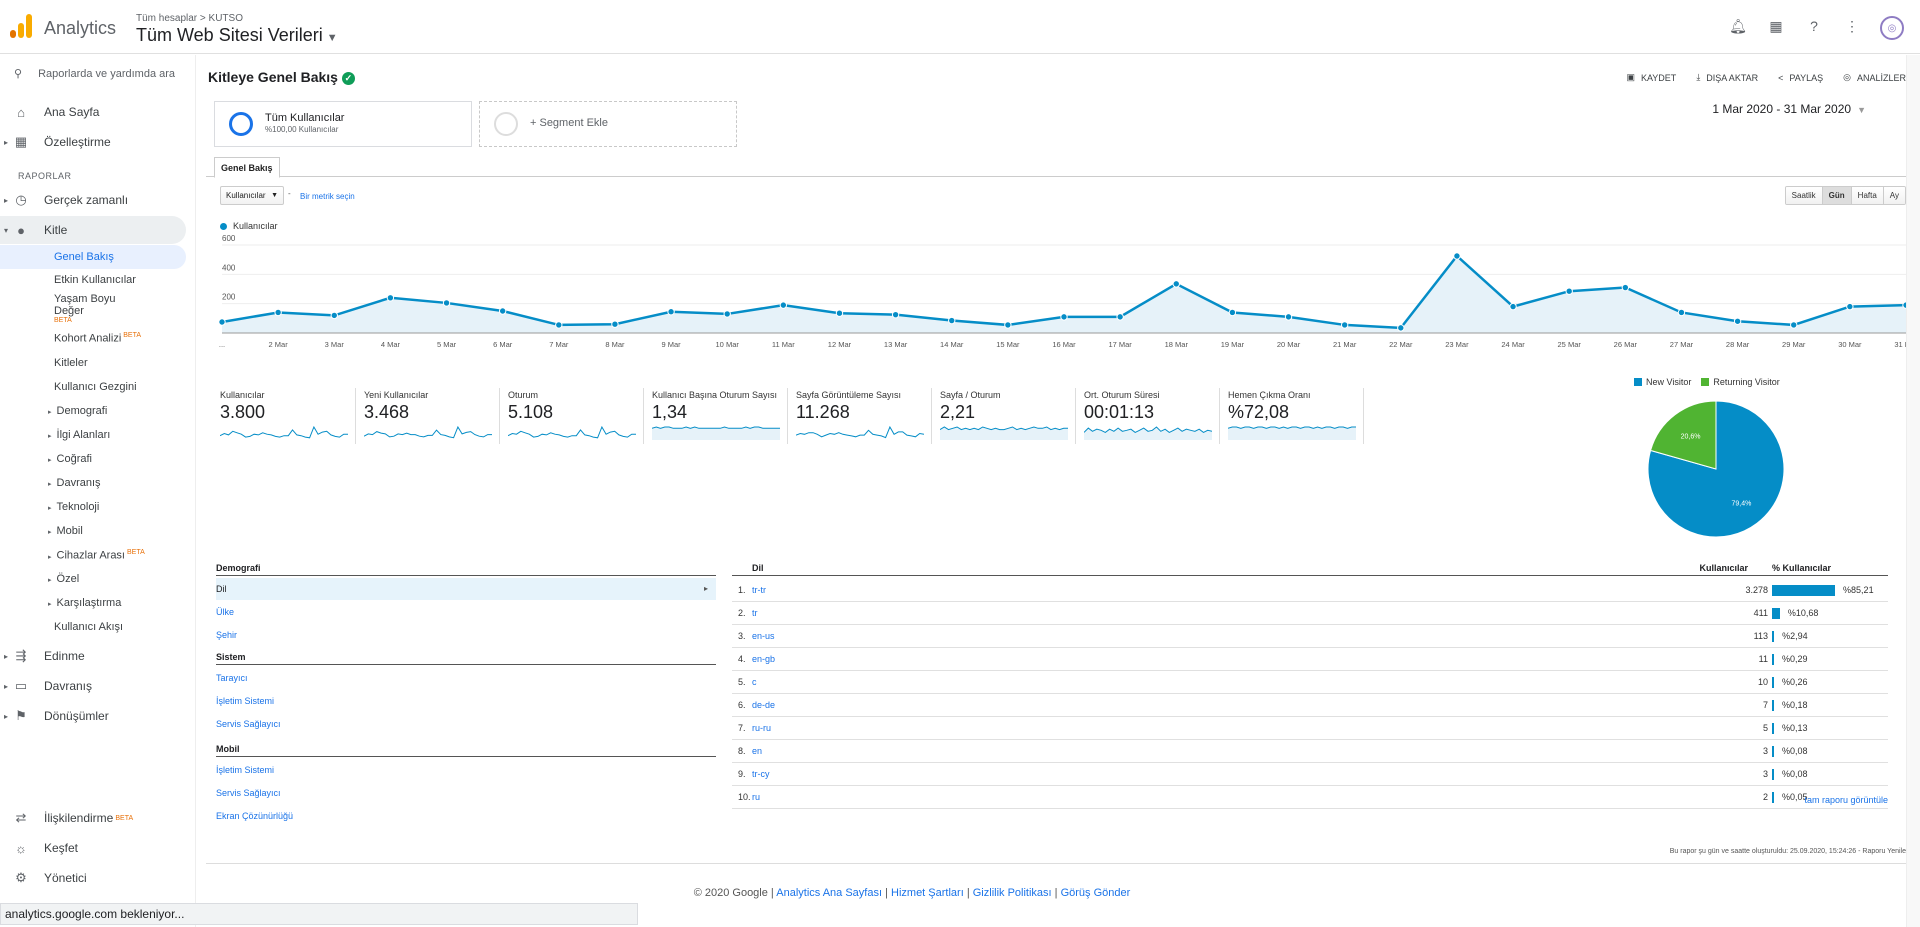  Describe the element at coordinates (80, 28) in the screenshot. I see `app-name: Analytics` at that location.